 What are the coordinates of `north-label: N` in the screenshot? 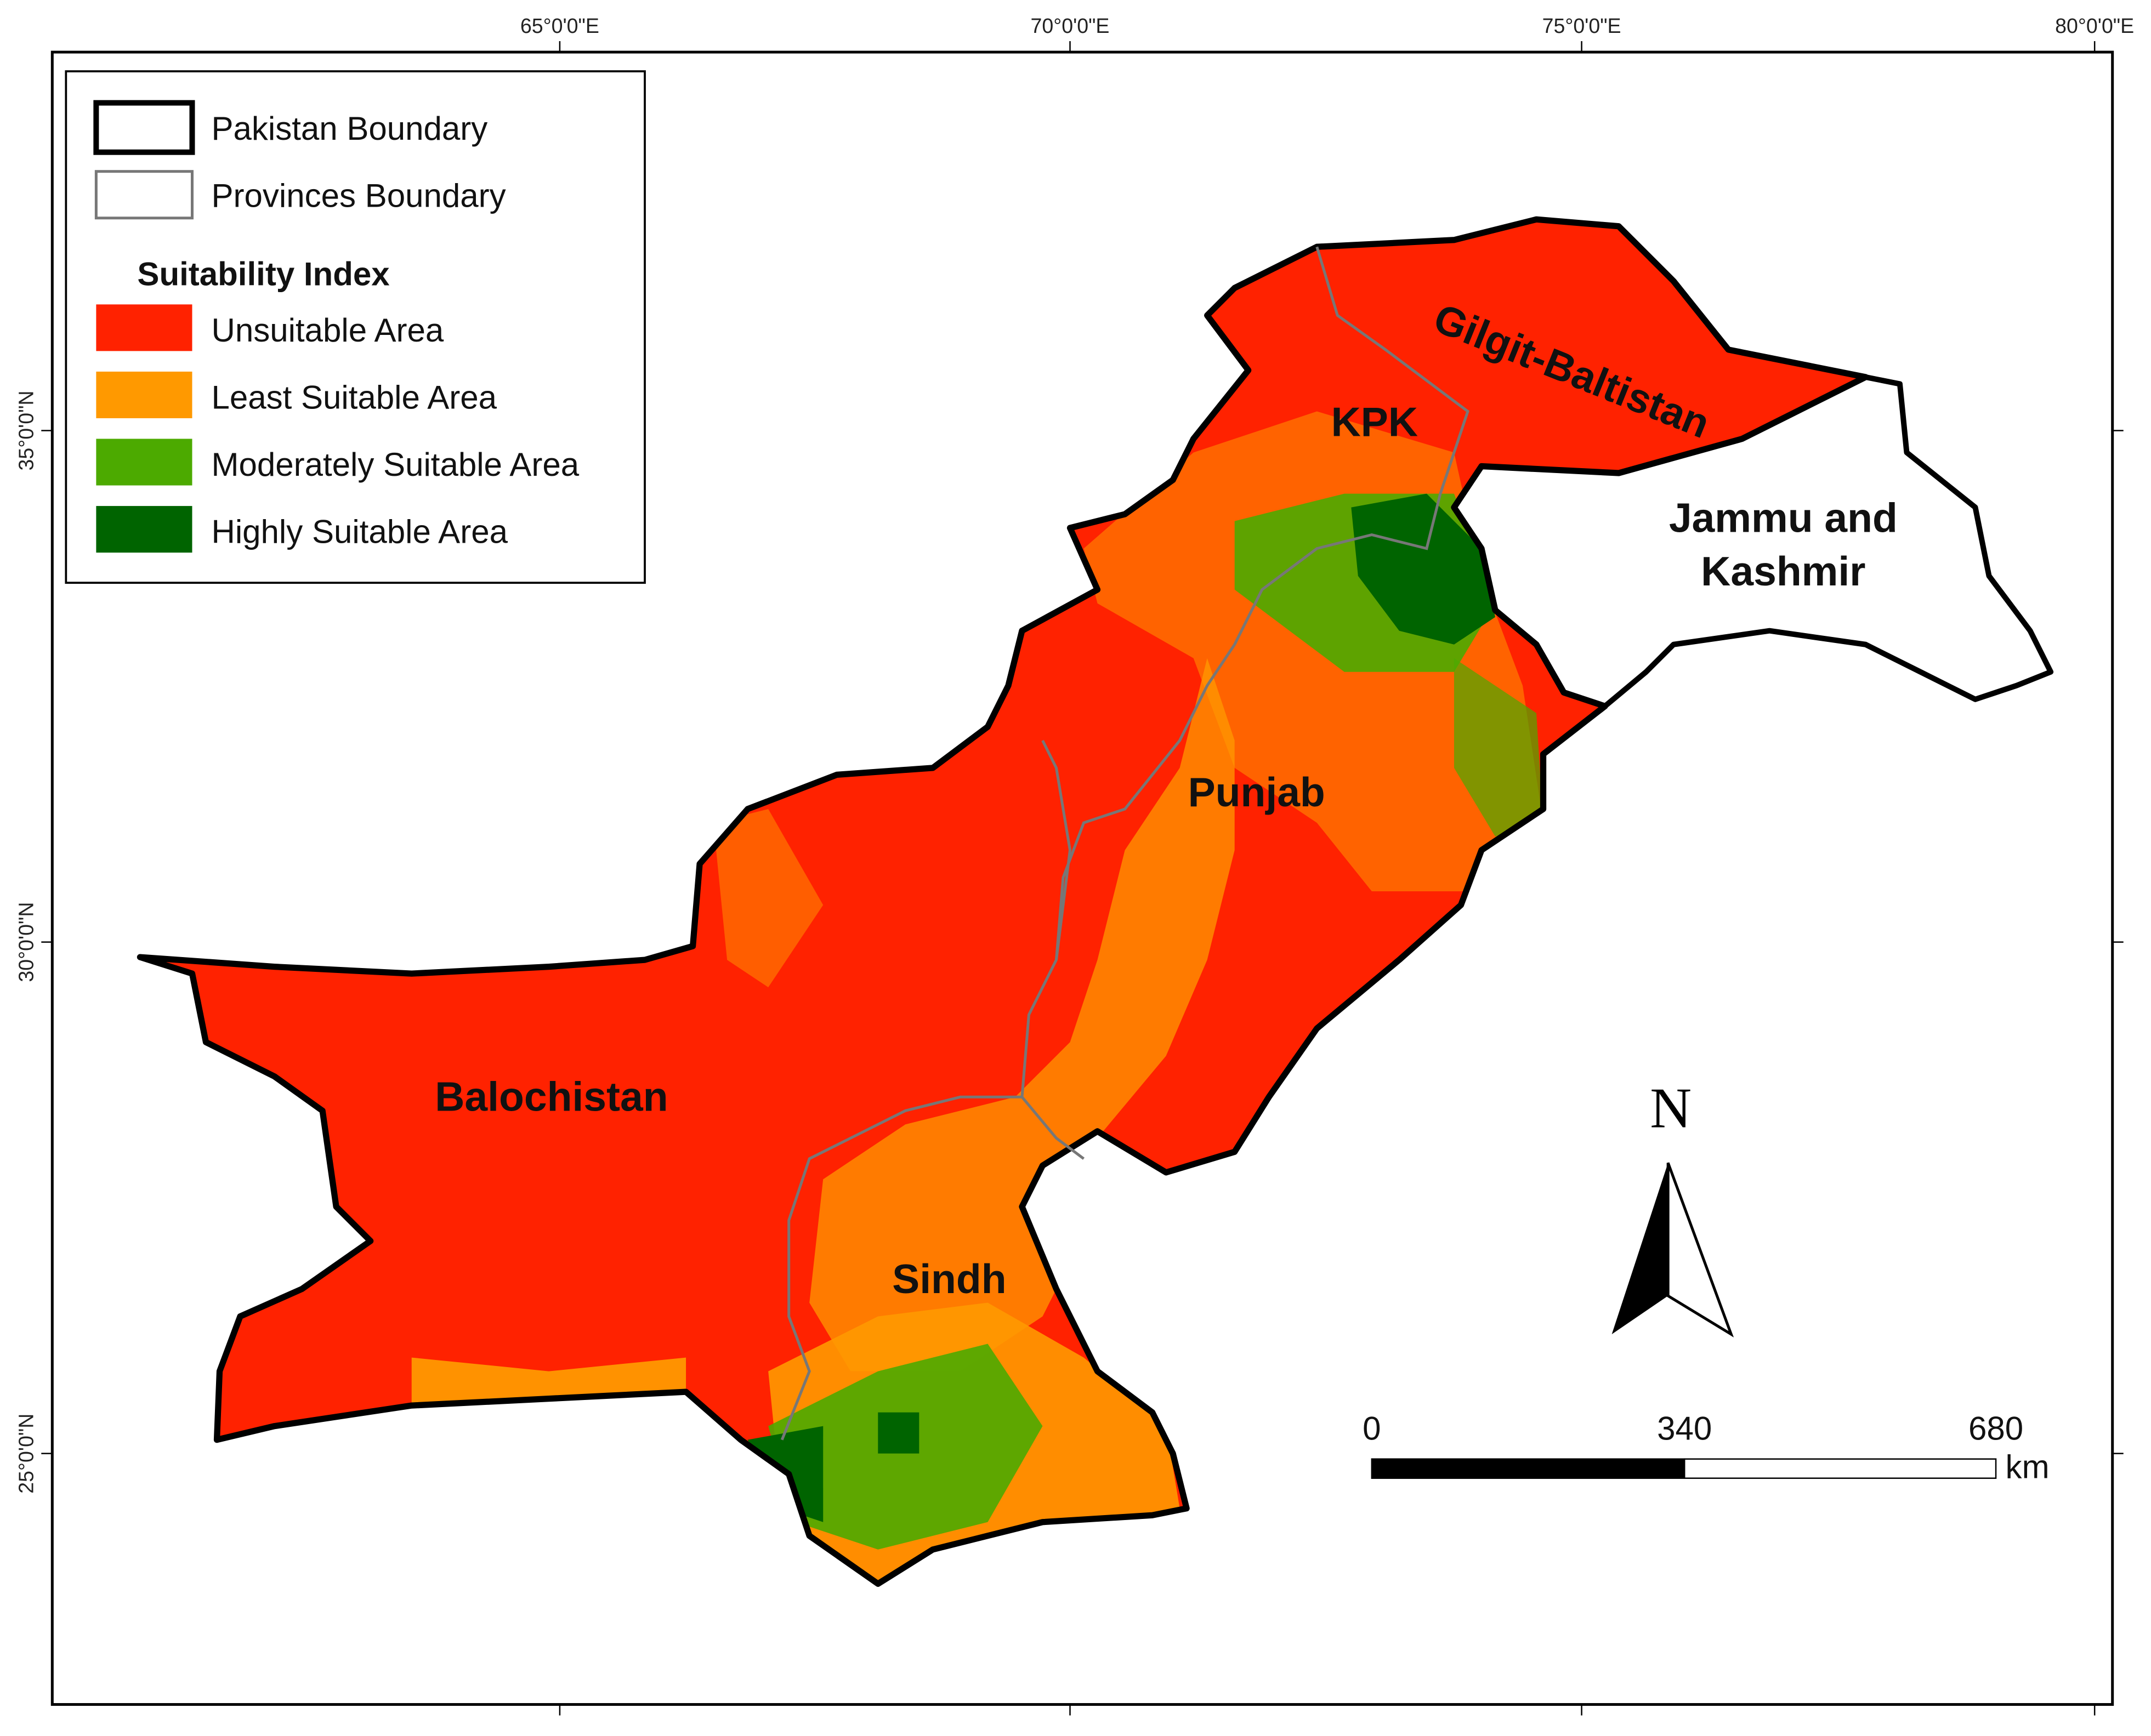 It's located at (1671, 1107).